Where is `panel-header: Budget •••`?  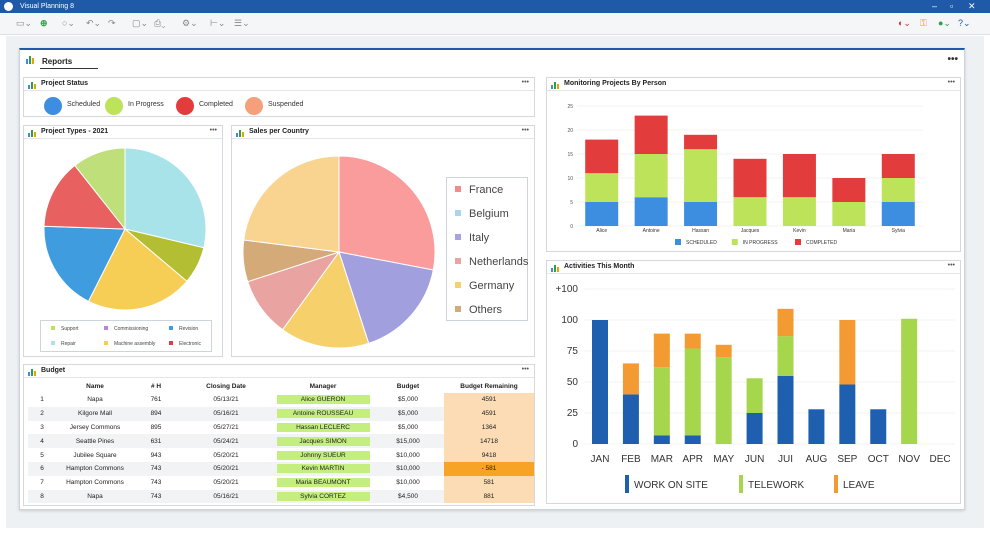 panel-header: Budget ••• is located at coordinates (279, 371).